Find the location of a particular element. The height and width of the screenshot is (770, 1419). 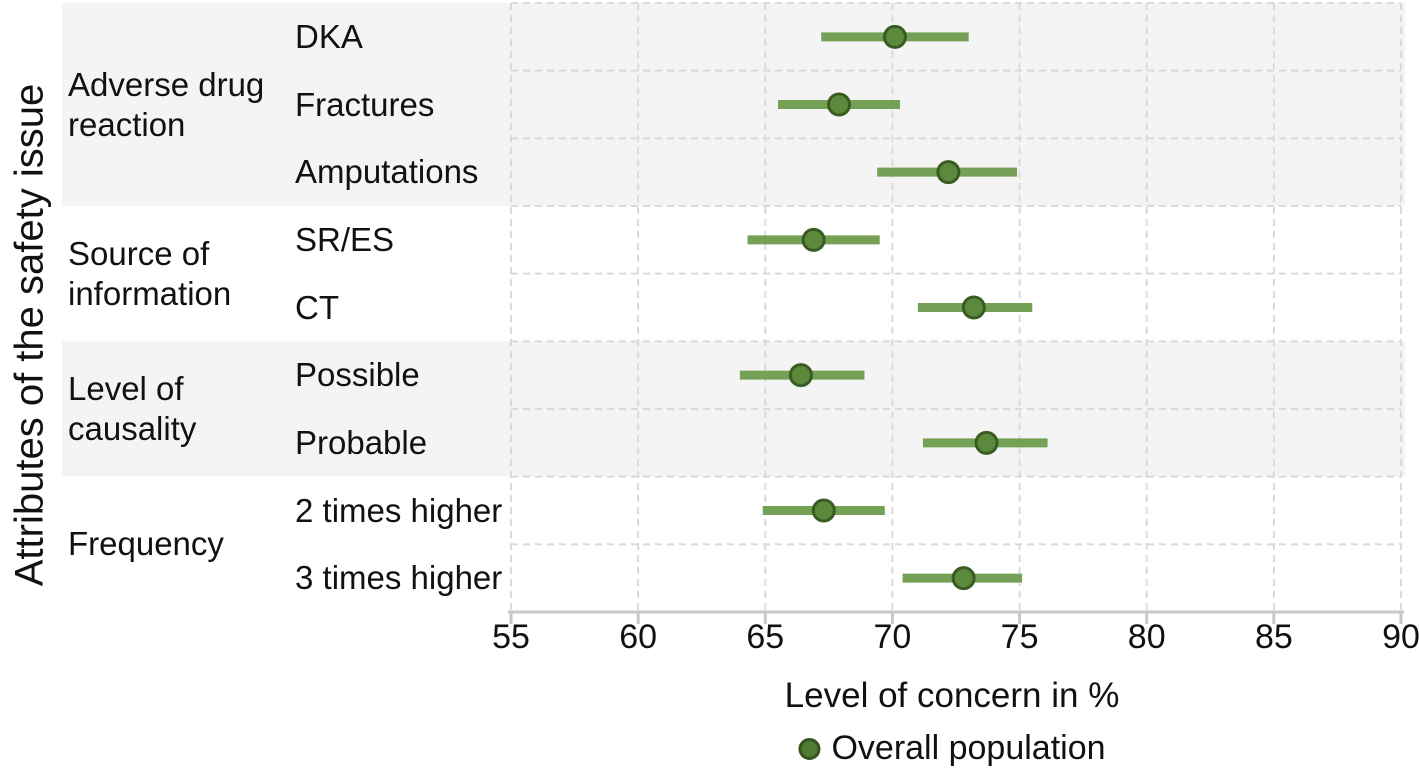

x-tick-label: 90 is located at coordinates (1400, 637).